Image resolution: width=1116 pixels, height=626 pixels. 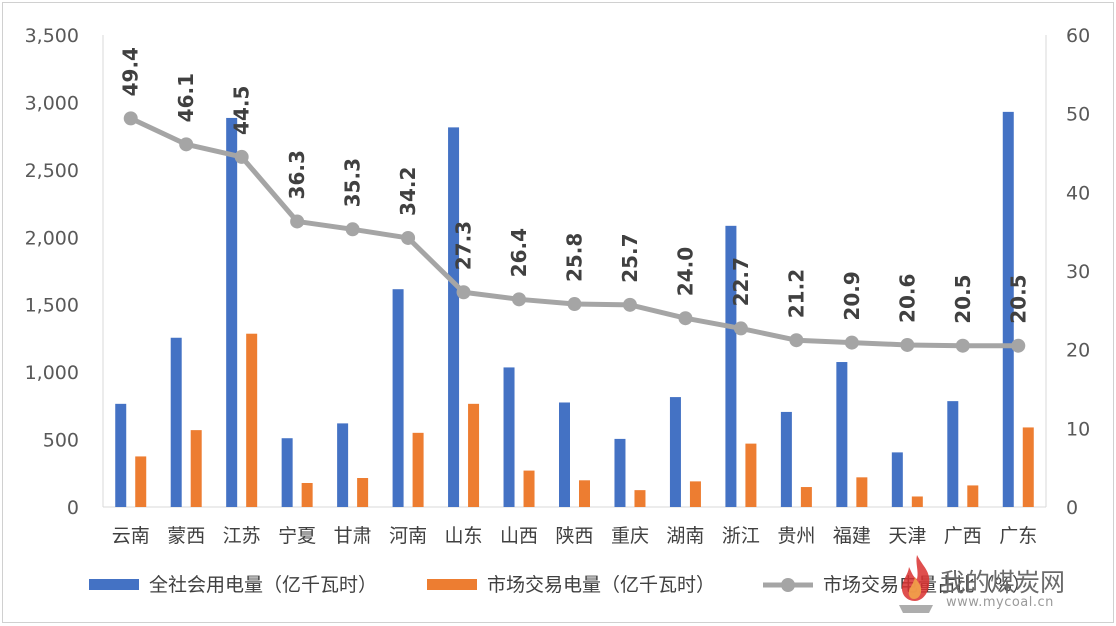 What do you see at coordinates (353, 536) in the screenshot?
I see `x-category-label: 甘肃` at bounding box center [353, 536].